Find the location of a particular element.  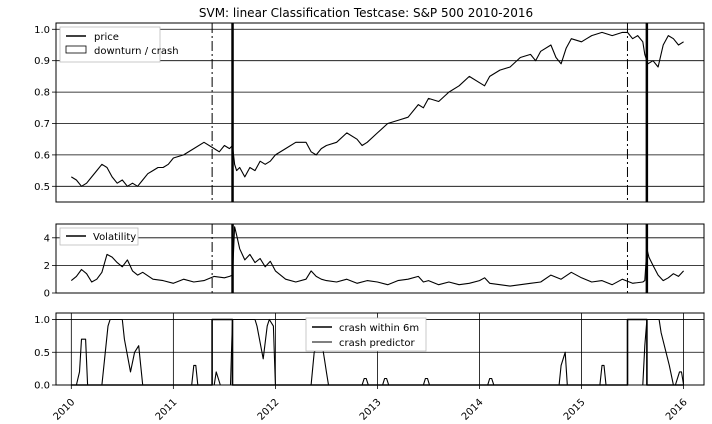

legend-label: downturn / crash is located at coordinates (136, 51).